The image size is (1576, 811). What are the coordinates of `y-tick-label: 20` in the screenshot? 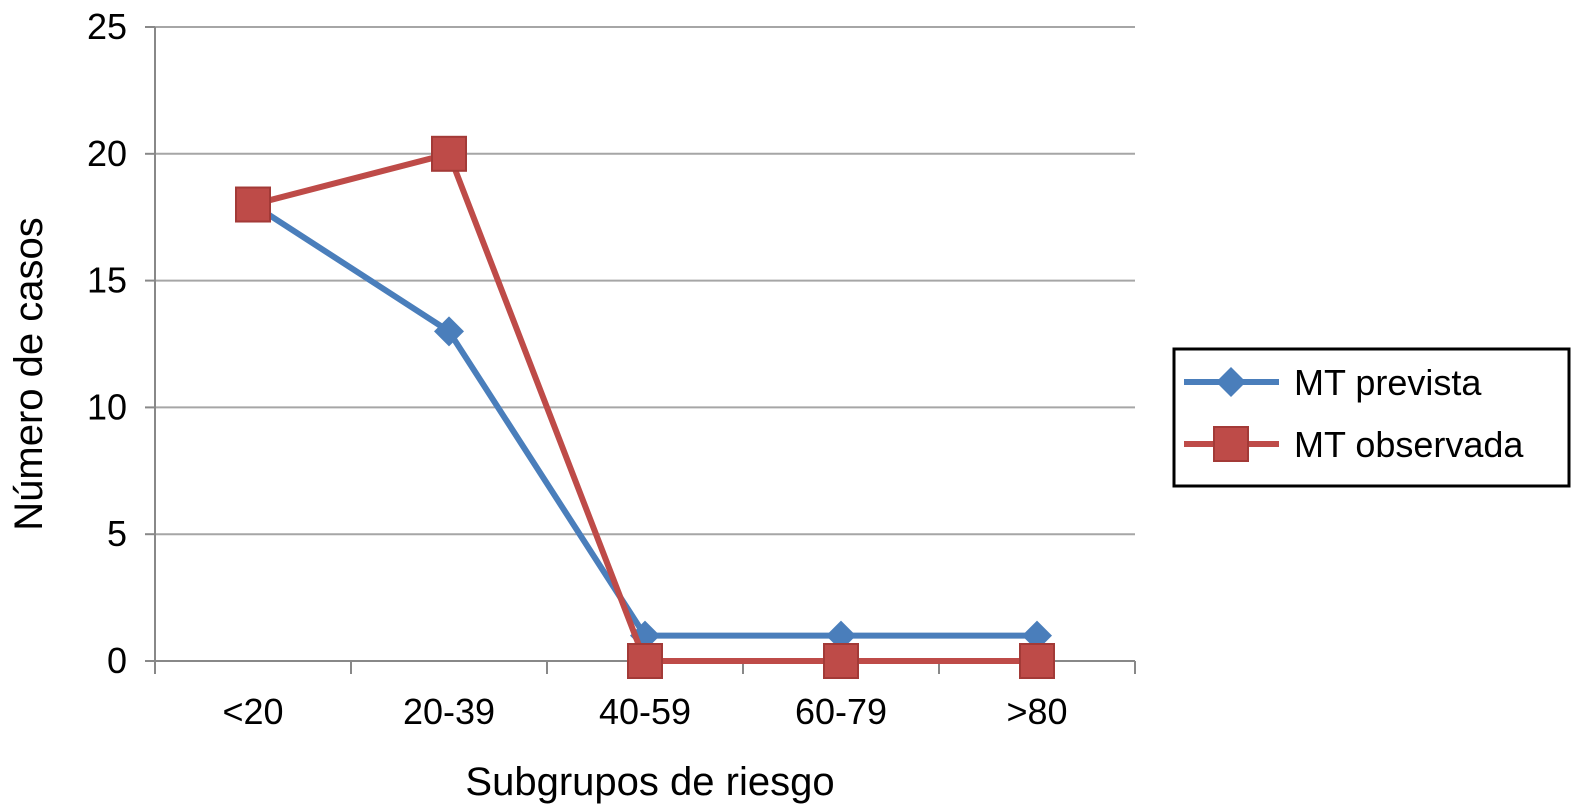 It's located at (107, 153).